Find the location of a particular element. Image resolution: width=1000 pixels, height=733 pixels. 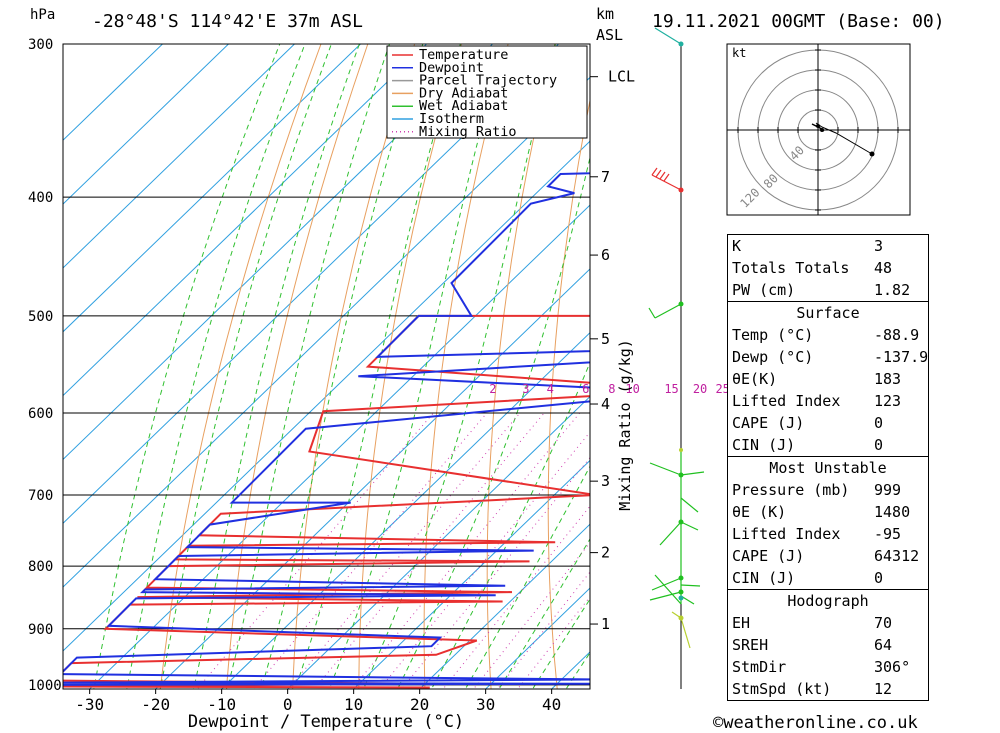

mixing-ratio-label: 25 is located at coordinates (722, 389).